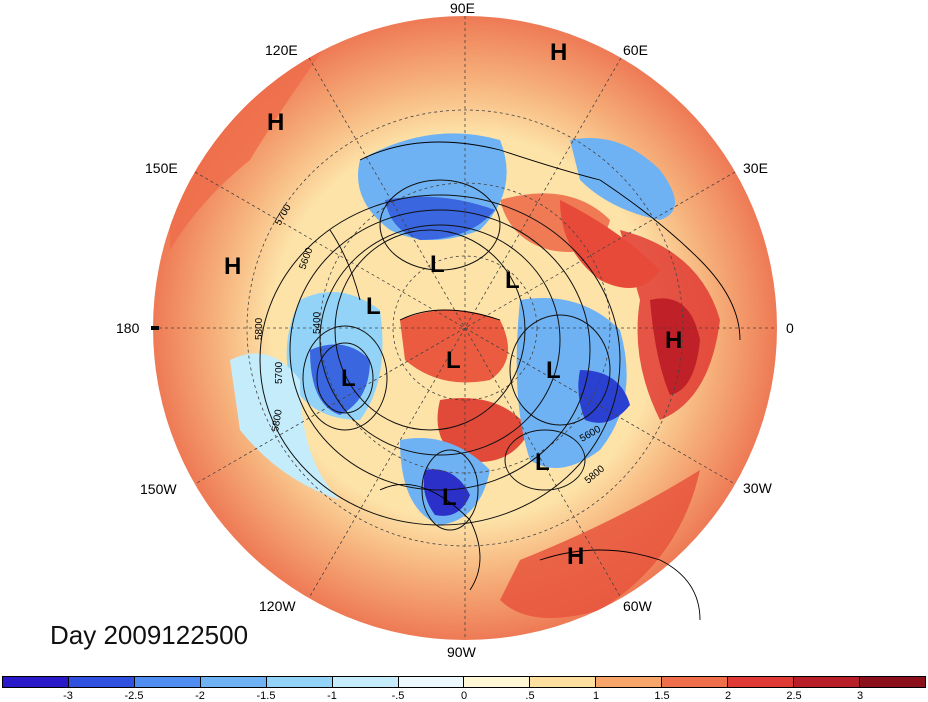  What do you see at coordinates (281, 50) in the screenshot?
I see `lon-label-120e: 120E` at bounding box center [281, 50].